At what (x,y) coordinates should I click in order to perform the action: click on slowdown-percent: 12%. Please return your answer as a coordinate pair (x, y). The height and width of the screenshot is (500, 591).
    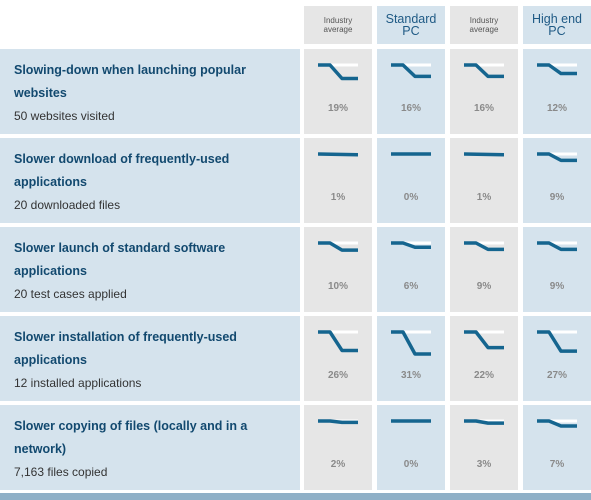
    Looking at the image, I should click on (556, 108).